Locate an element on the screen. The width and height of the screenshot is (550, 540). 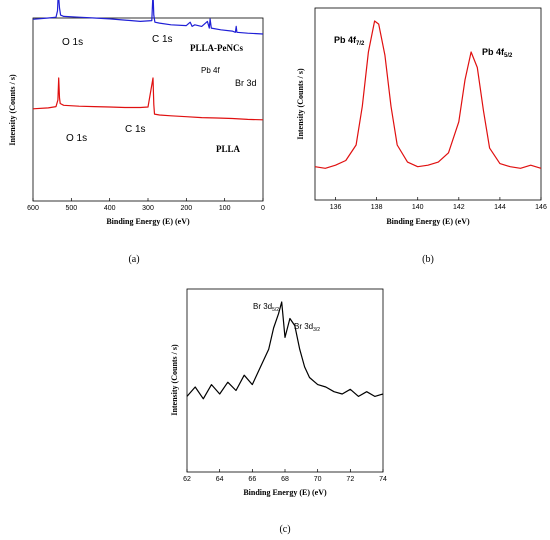
panel-a-label: (a) is located at coordinates (133, 259).